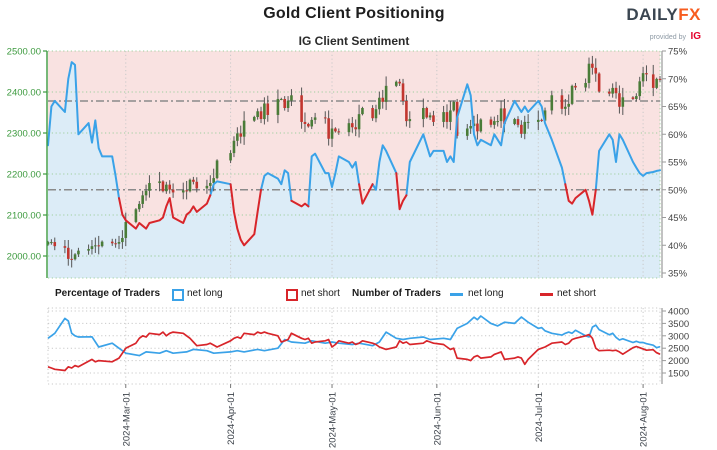  What do you see at coordinates (205, 293) in the screenshot?
I see `legend-net-long-label: net long` at bounding box center [205, 293].